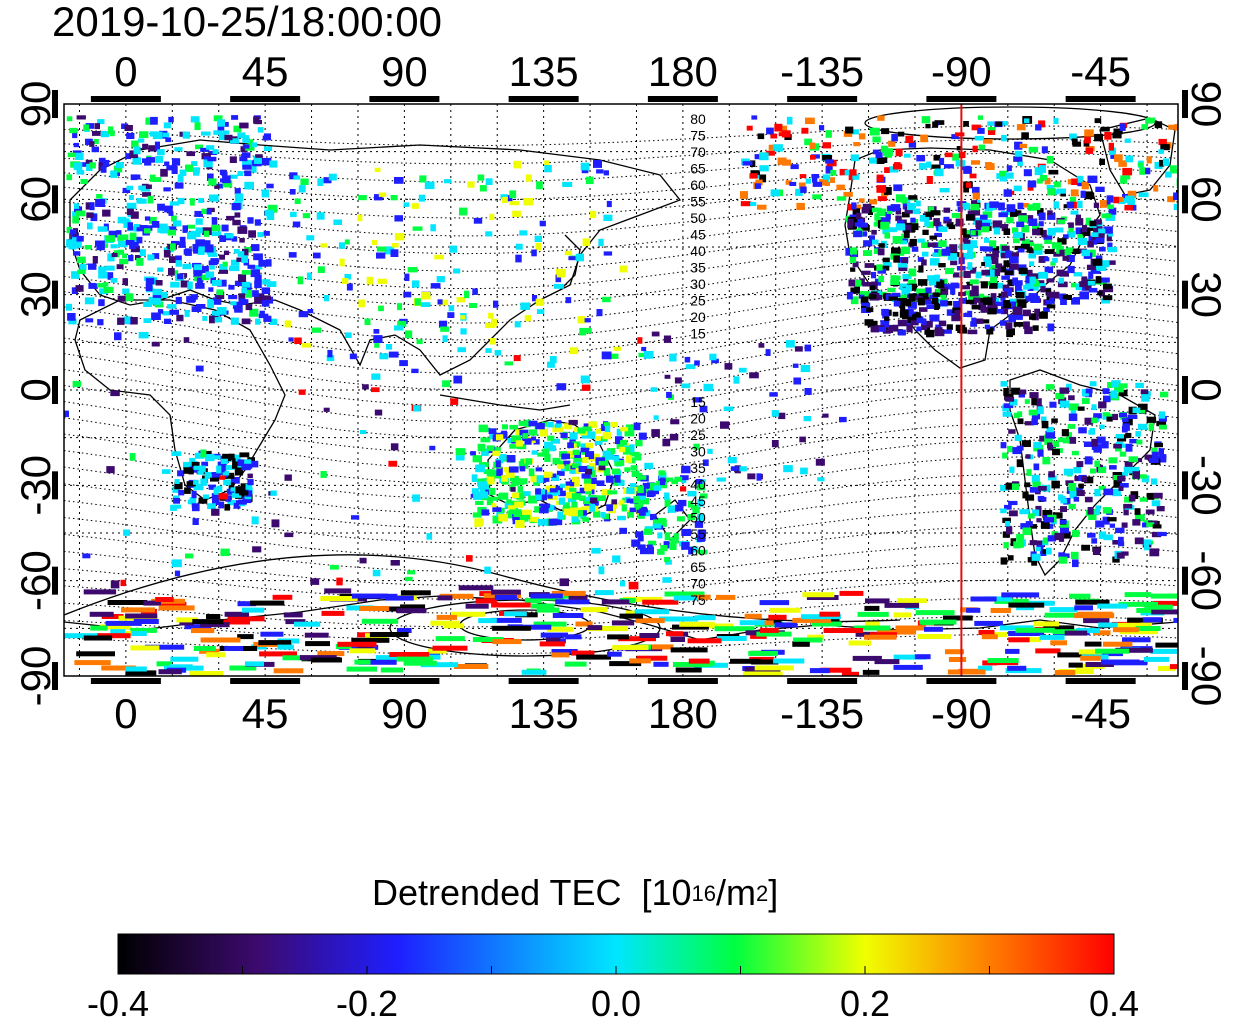 This screenshot has width=1240, height=1024. What do you see at coordinates (404, 71) in the screenshot?
I see `lon-tick-label-top: 90` at bounding box center [404, 71].